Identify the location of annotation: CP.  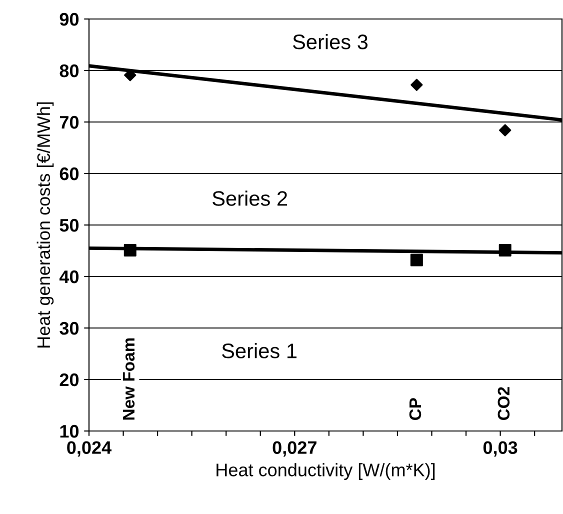
(415, 409).